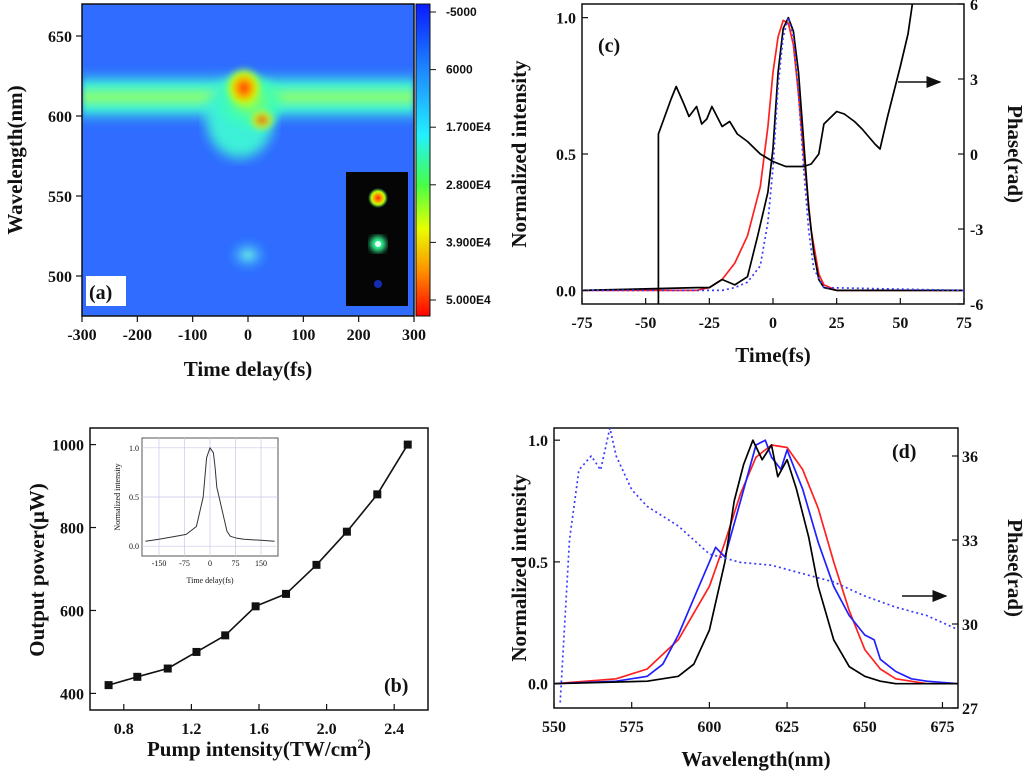 The image size is (1024, 776). I want to click on panel-a-label: (a), so click(100, 293).